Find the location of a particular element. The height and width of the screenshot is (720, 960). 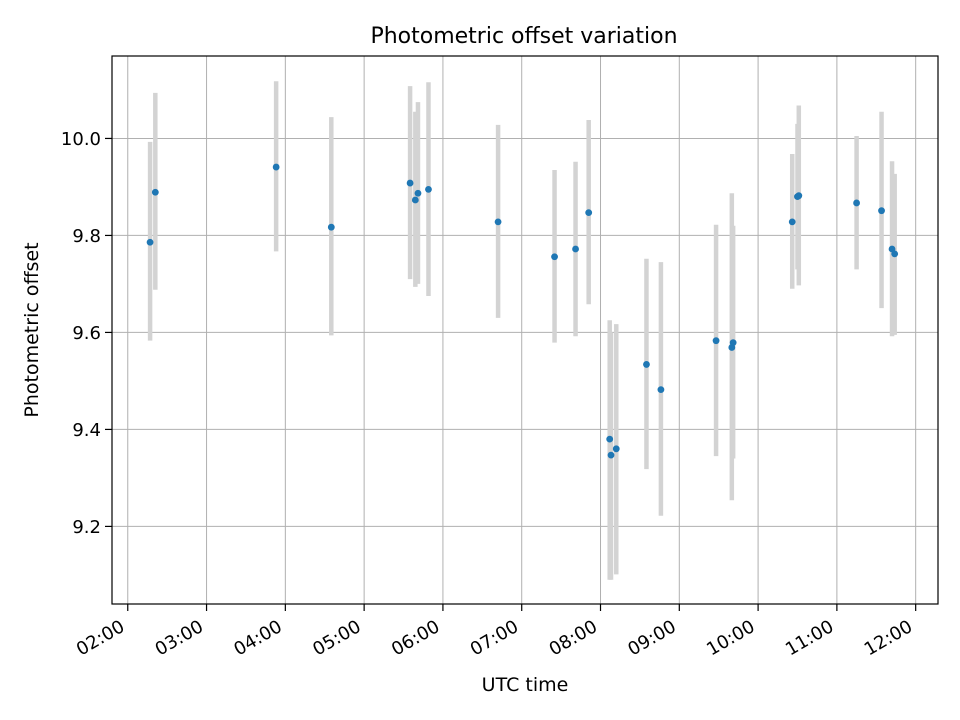

chart-title: Photometric offset variation is located at coordinates (523, 36).